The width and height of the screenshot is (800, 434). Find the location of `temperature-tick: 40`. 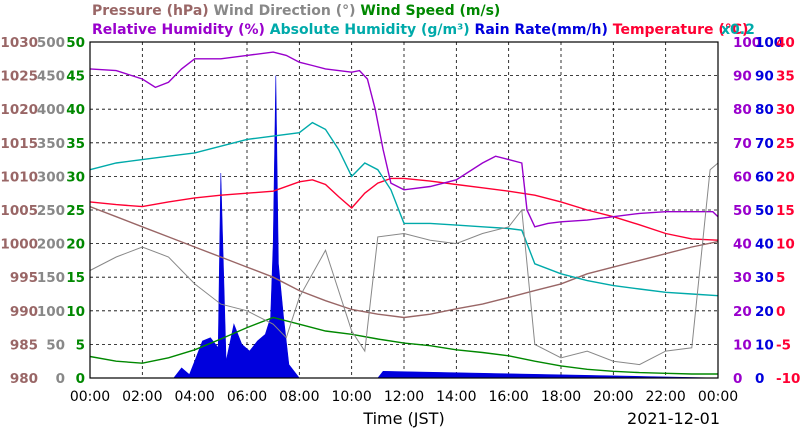

temperature-tick: 40 is located at coordinates (785, 43).